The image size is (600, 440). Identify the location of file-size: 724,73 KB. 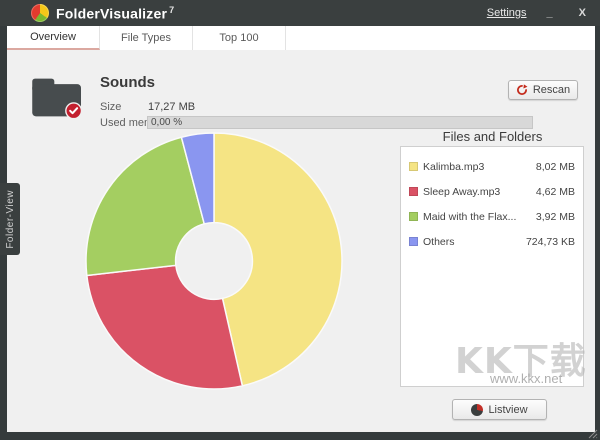
(550, 241).